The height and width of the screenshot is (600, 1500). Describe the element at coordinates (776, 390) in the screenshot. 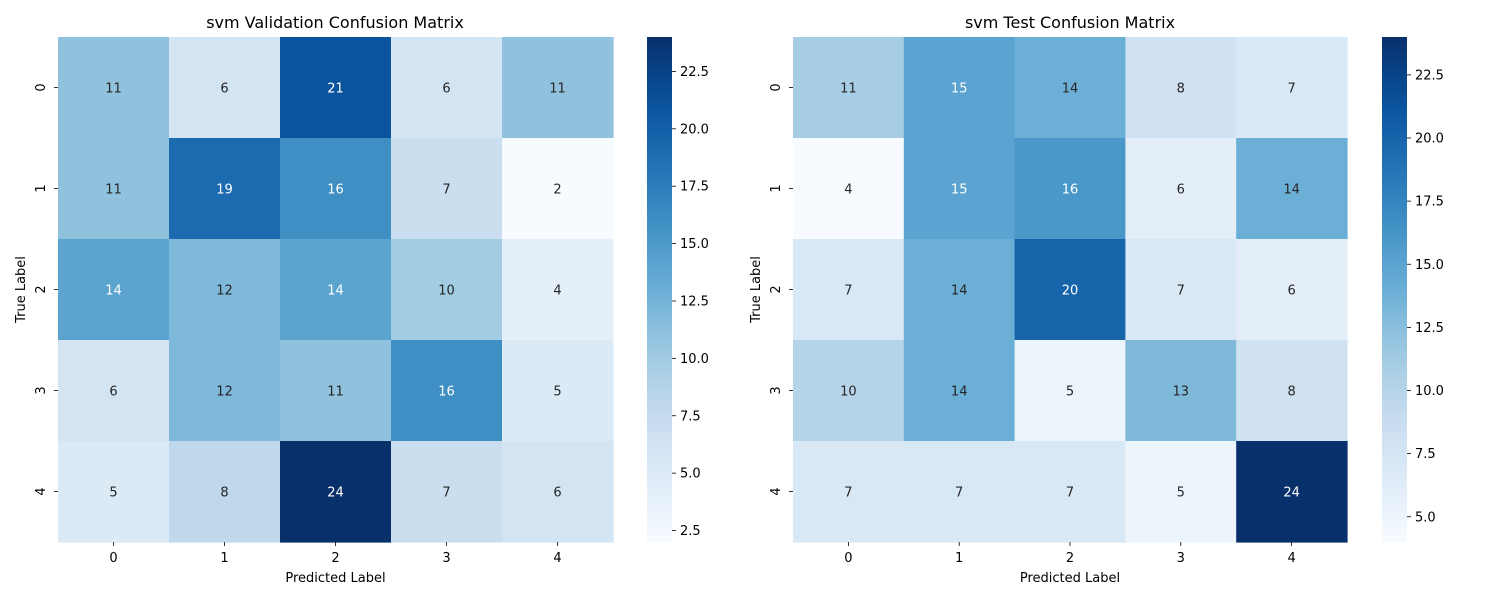

I see `y-tick-label: 3` at that location.